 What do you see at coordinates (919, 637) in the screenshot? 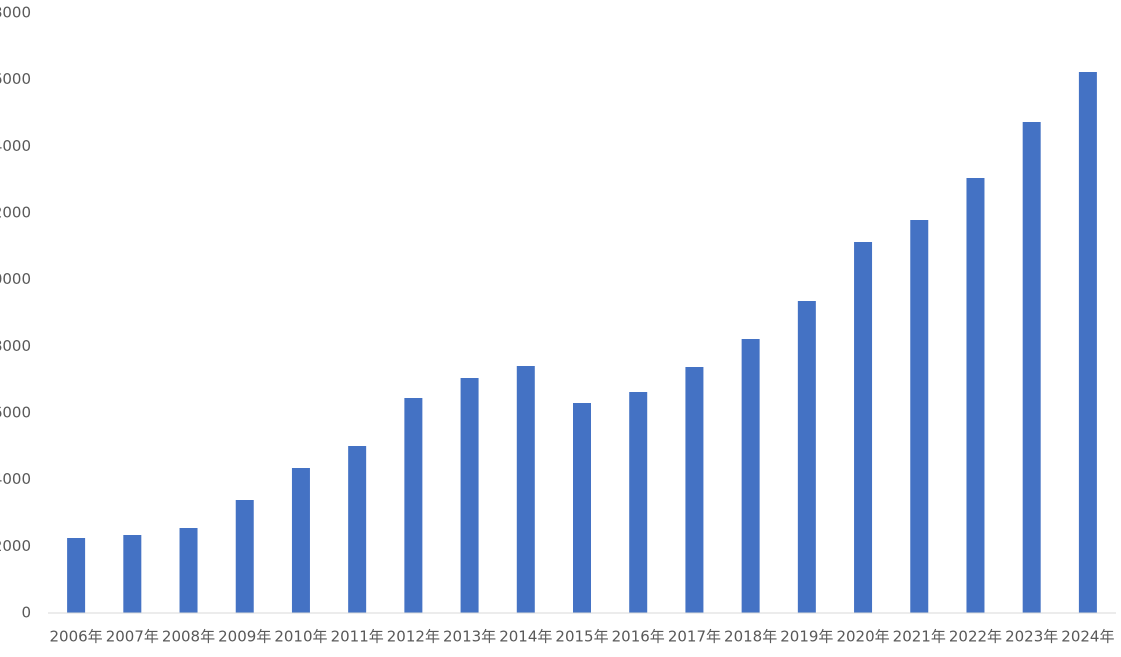
I see `x-tick-label: 2021年` at bounding box center [919, 637].